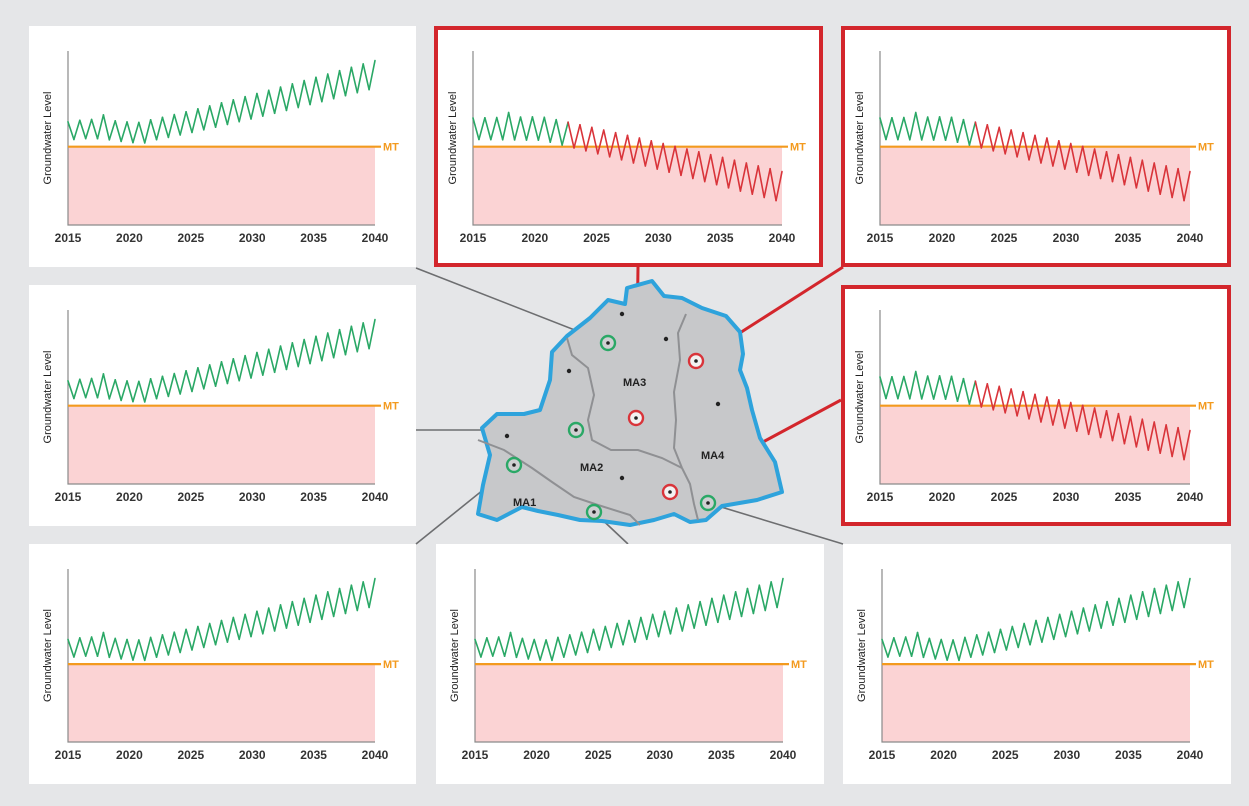 The height and width of the screenshot is (806, 1249). What do you see at coordinates (252, 238) in the screenshot?
I see `x-tick-label: 2030` at bounding box center [252, 238].